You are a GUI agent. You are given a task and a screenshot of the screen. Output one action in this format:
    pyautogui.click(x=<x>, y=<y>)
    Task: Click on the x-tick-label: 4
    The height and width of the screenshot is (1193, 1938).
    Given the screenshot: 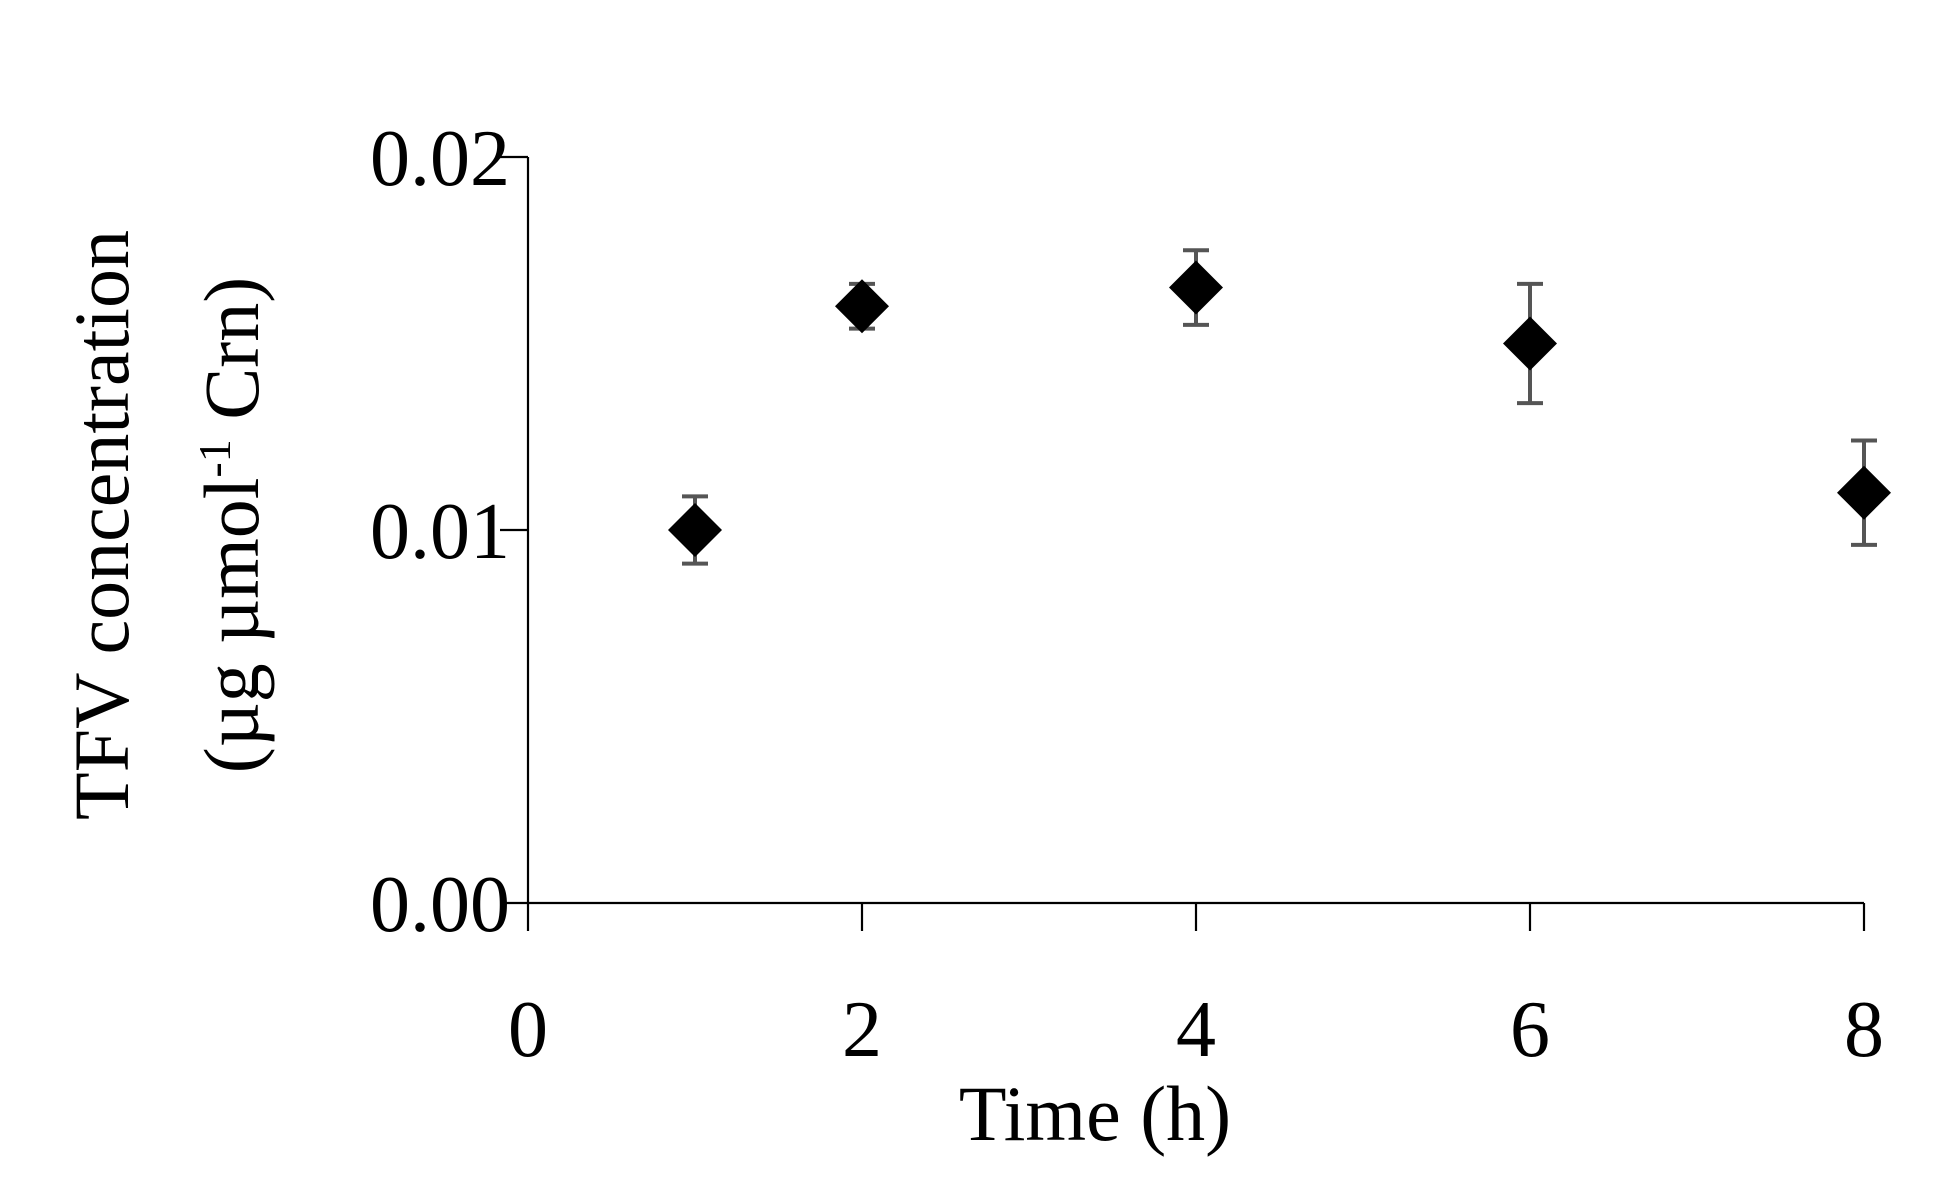 What is the action you would take?
    pyautogui.click(x=1196, y=1030)
    